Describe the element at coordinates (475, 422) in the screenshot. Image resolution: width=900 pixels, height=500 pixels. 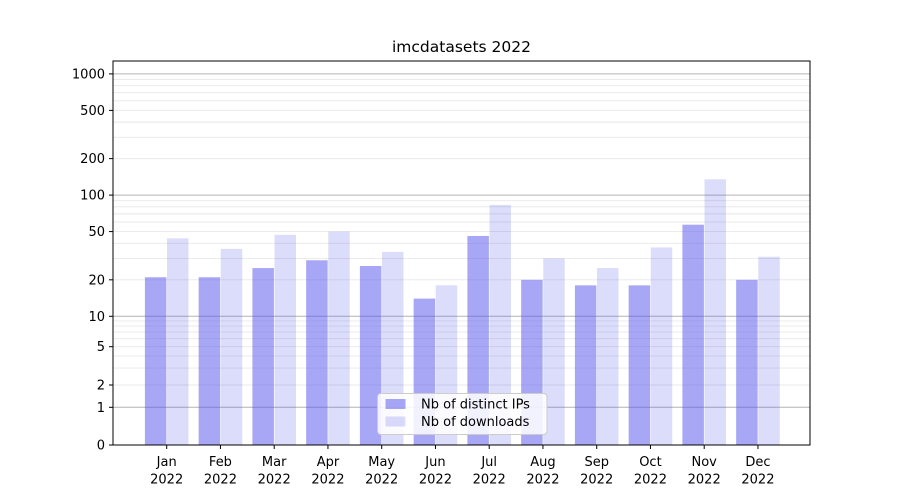
I see `legend-label-downloads: Nb of downloads` at that location.